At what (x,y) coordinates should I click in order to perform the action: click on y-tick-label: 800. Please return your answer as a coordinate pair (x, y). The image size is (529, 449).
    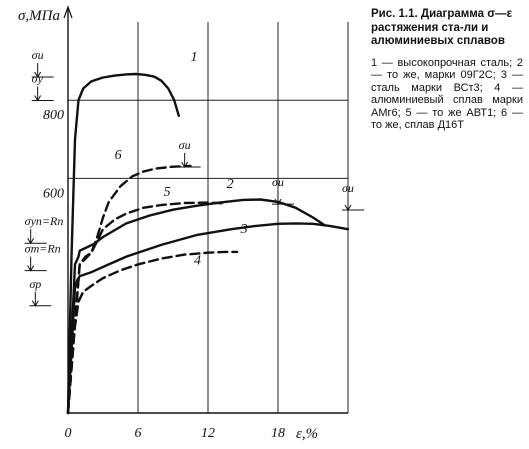
    Looking at the image, I should click on (53, 115).